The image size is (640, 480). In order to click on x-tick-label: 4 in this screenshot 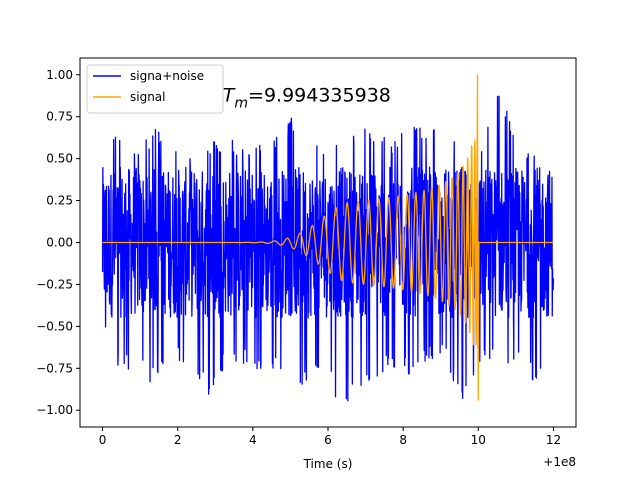, I will do `click(253, 440)`.